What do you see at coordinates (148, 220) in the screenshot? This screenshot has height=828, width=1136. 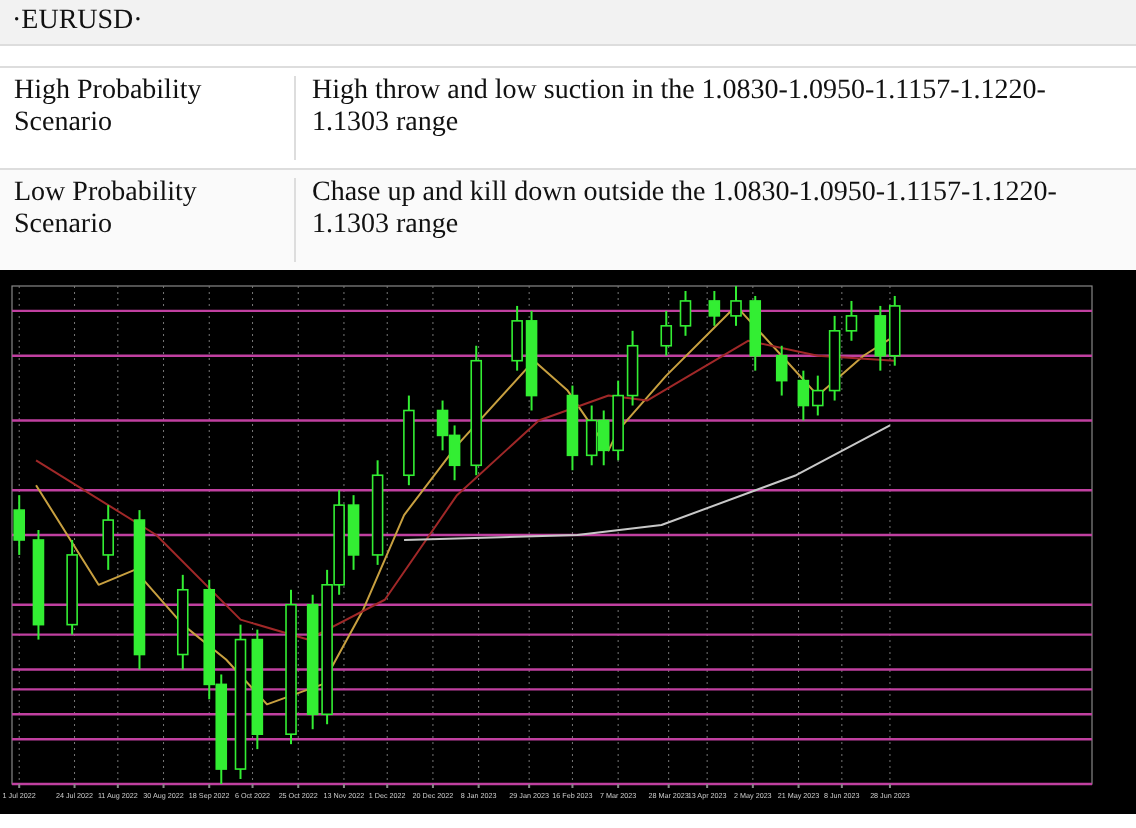 I see `text: Low Probability Scenario` at bounding box center [148, 220].